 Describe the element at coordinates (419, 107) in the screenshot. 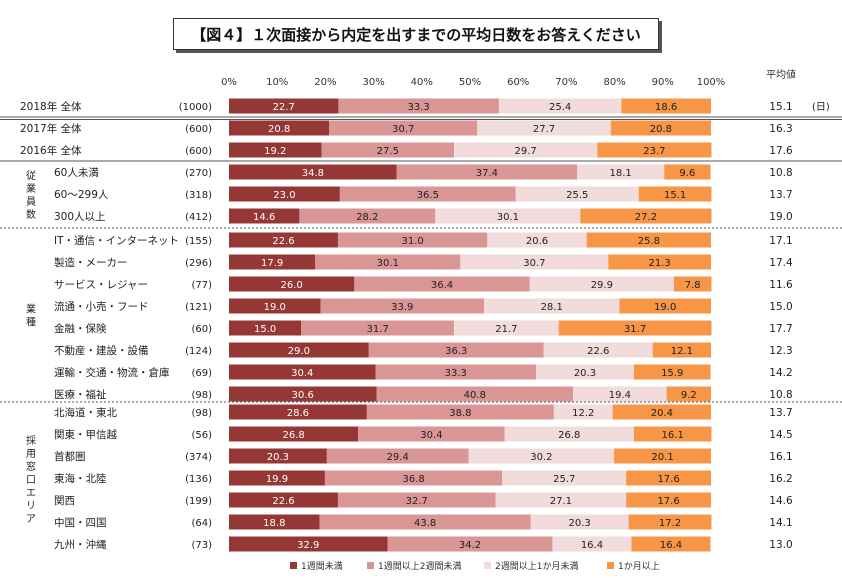

I see `data-label: 33.3` at that location.